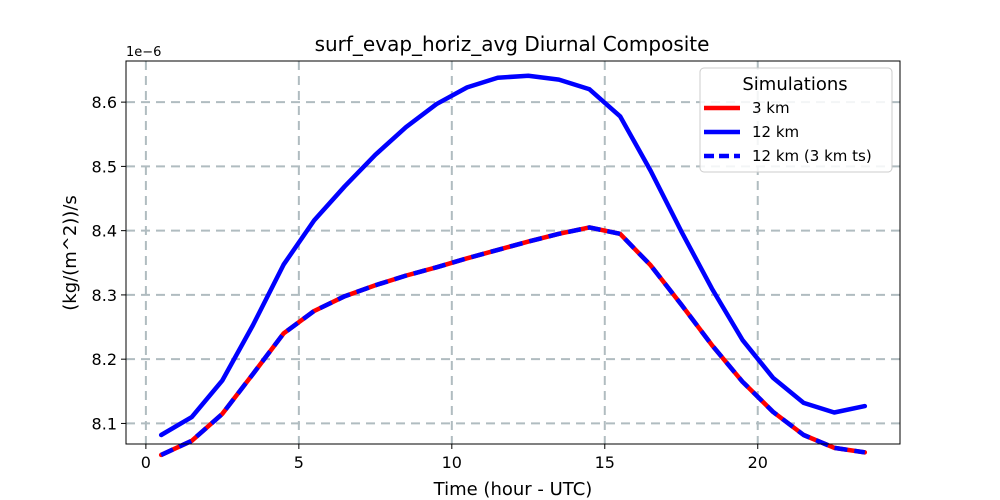 The height and width of the screenshot is (500, 1000). What do you see at coordinates (513, 489) in the screenshot?
I see `x-axis-label: Time (hour - UTC)` at bounding box center [513, 489].